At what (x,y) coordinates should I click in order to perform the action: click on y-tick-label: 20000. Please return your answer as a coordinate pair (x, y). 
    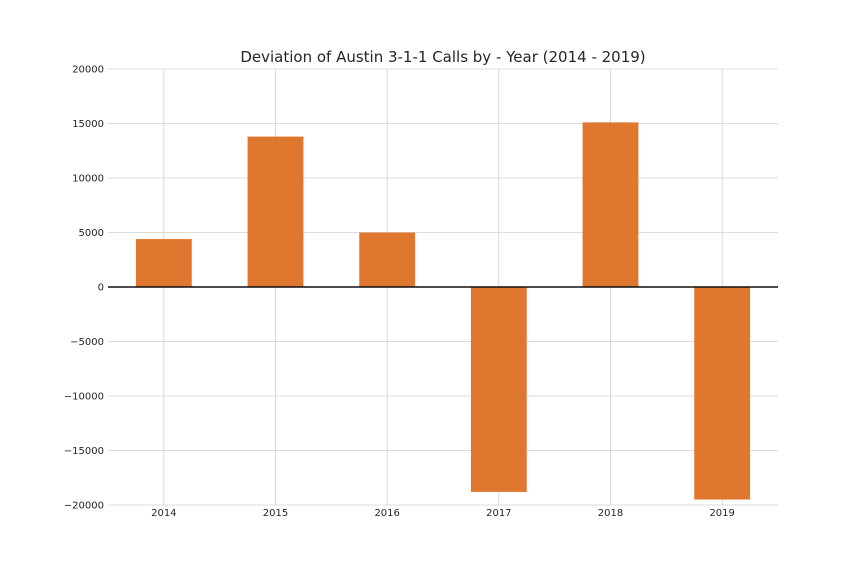
    Looking at the image, I should click on (88, 70).